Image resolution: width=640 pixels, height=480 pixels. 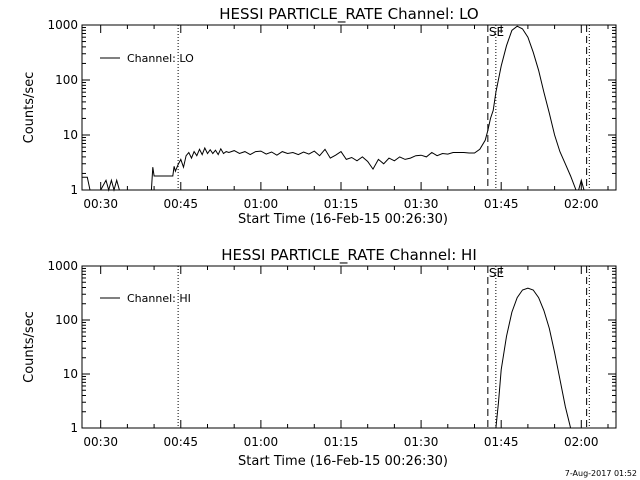 What do you see at coordinates (533, 358) in the screenshot?
I see `series-line` at bounding box center [533, 358].